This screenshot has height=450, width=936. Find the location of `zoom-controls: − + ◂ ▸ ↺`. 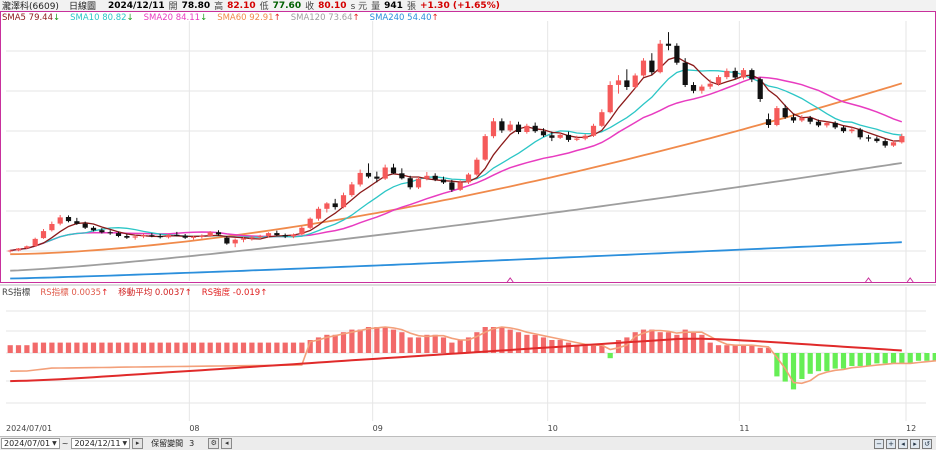

zoom-controls: − + ◂ ▸ ↺ is located at coordinates (902, 444).